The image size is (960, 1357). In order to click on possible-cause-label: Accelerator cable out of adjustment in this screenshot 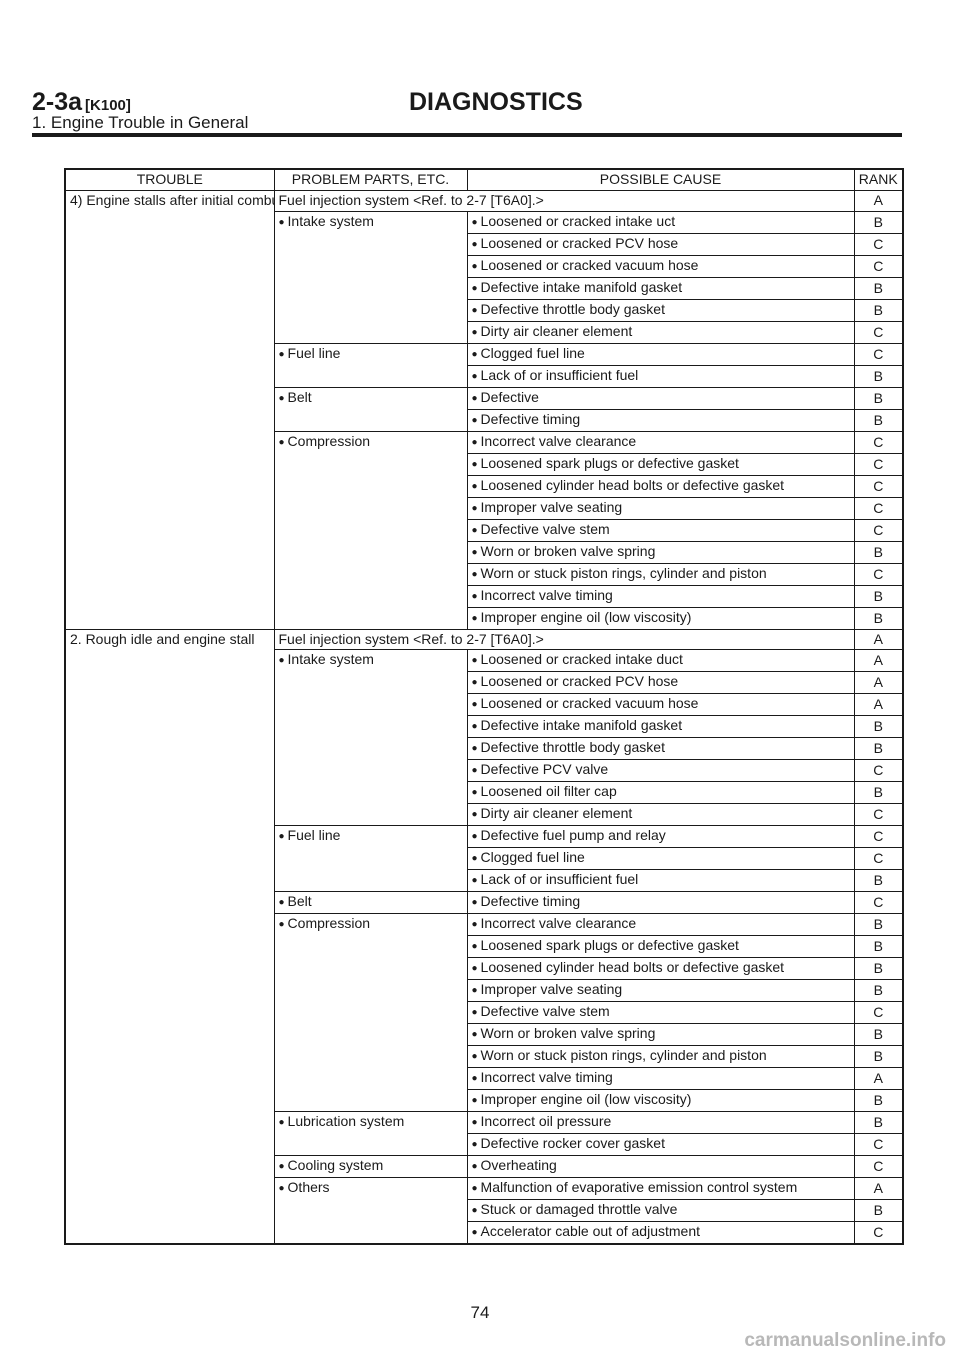, I will do `click(586, 1231)`.